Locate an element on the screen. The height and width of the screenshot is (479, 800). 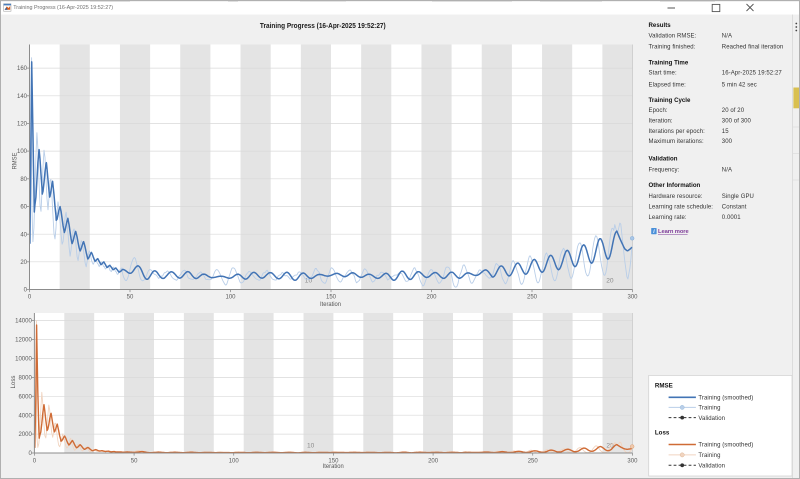
svg-text: Training Cycle is located at coordinates (670, 100).